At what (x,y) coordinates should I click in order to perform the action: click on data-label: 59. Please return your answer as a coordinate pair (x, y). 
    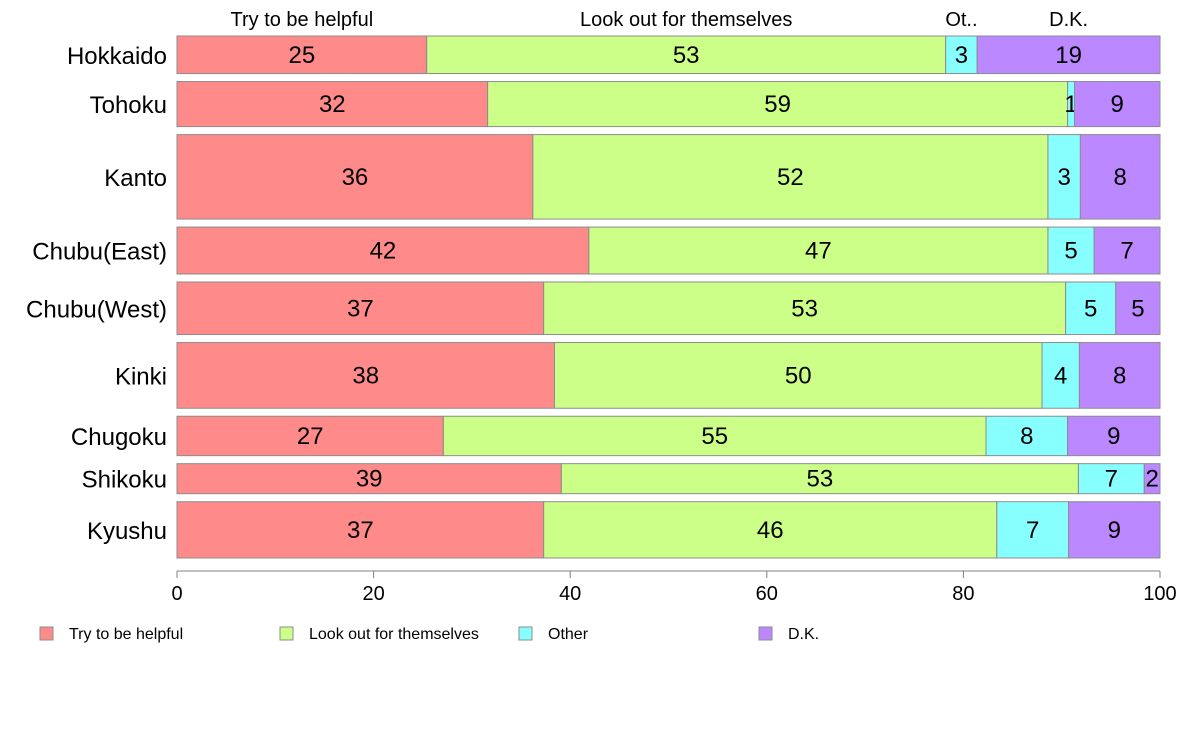
    Looking at the image, I should click on (777, 104).